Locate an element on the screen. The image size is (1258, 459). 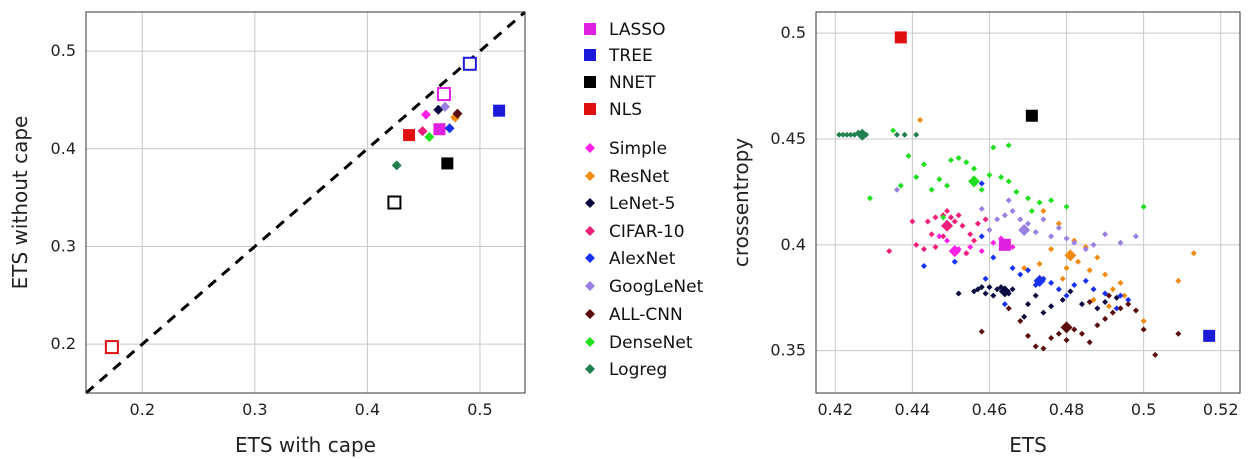
densenet-mean-point is located at coordinates (974, 181).